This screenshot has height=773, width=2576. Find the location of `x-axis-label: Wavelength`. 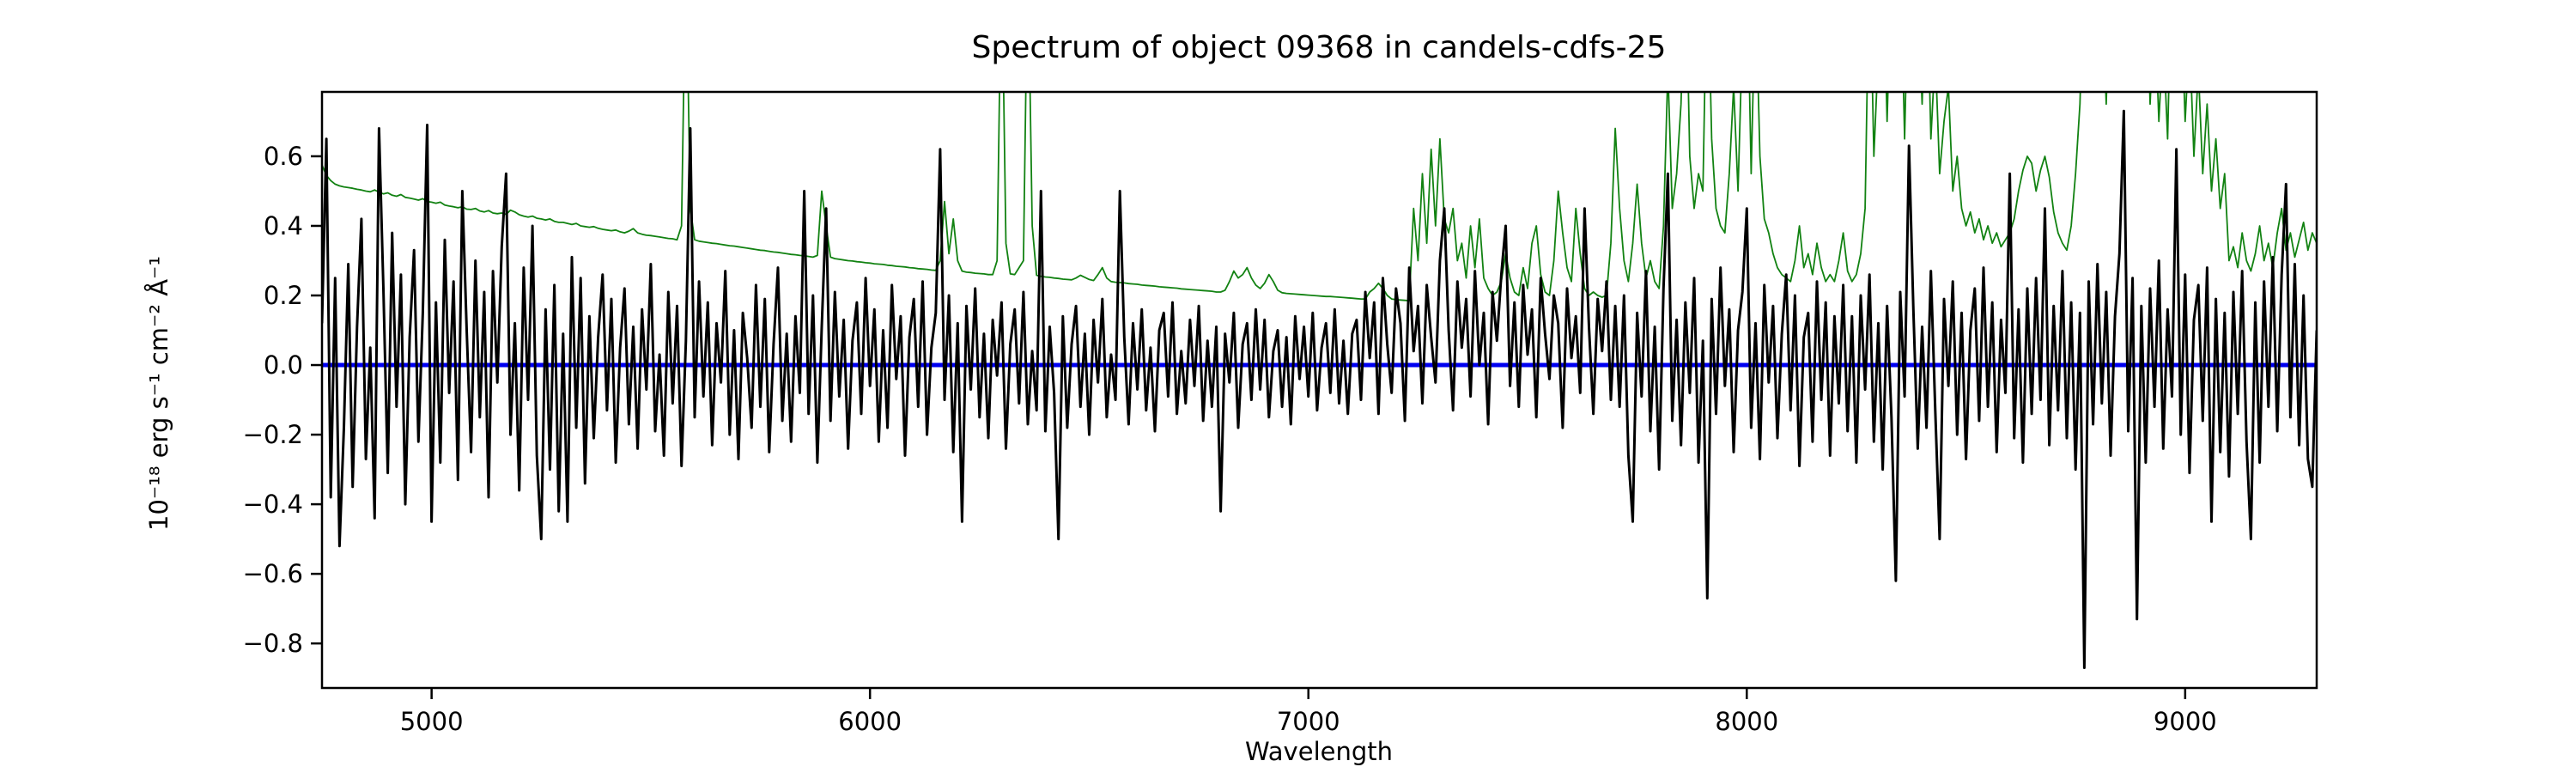

x-axis-label: Wavelength is located at coordinates (1319, 751).